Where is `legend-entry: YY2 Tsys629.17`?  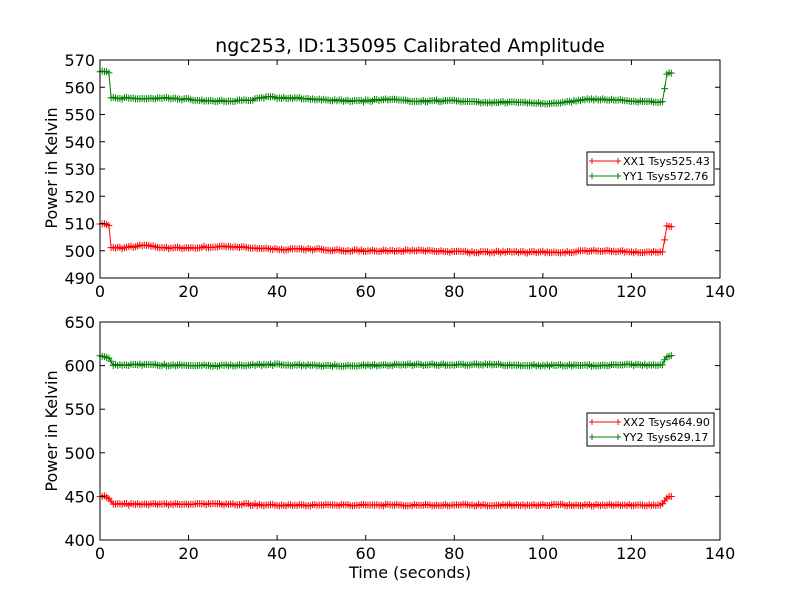 legend-entry: YY2 Tsys629.17 is located at coordinates (648, 437).